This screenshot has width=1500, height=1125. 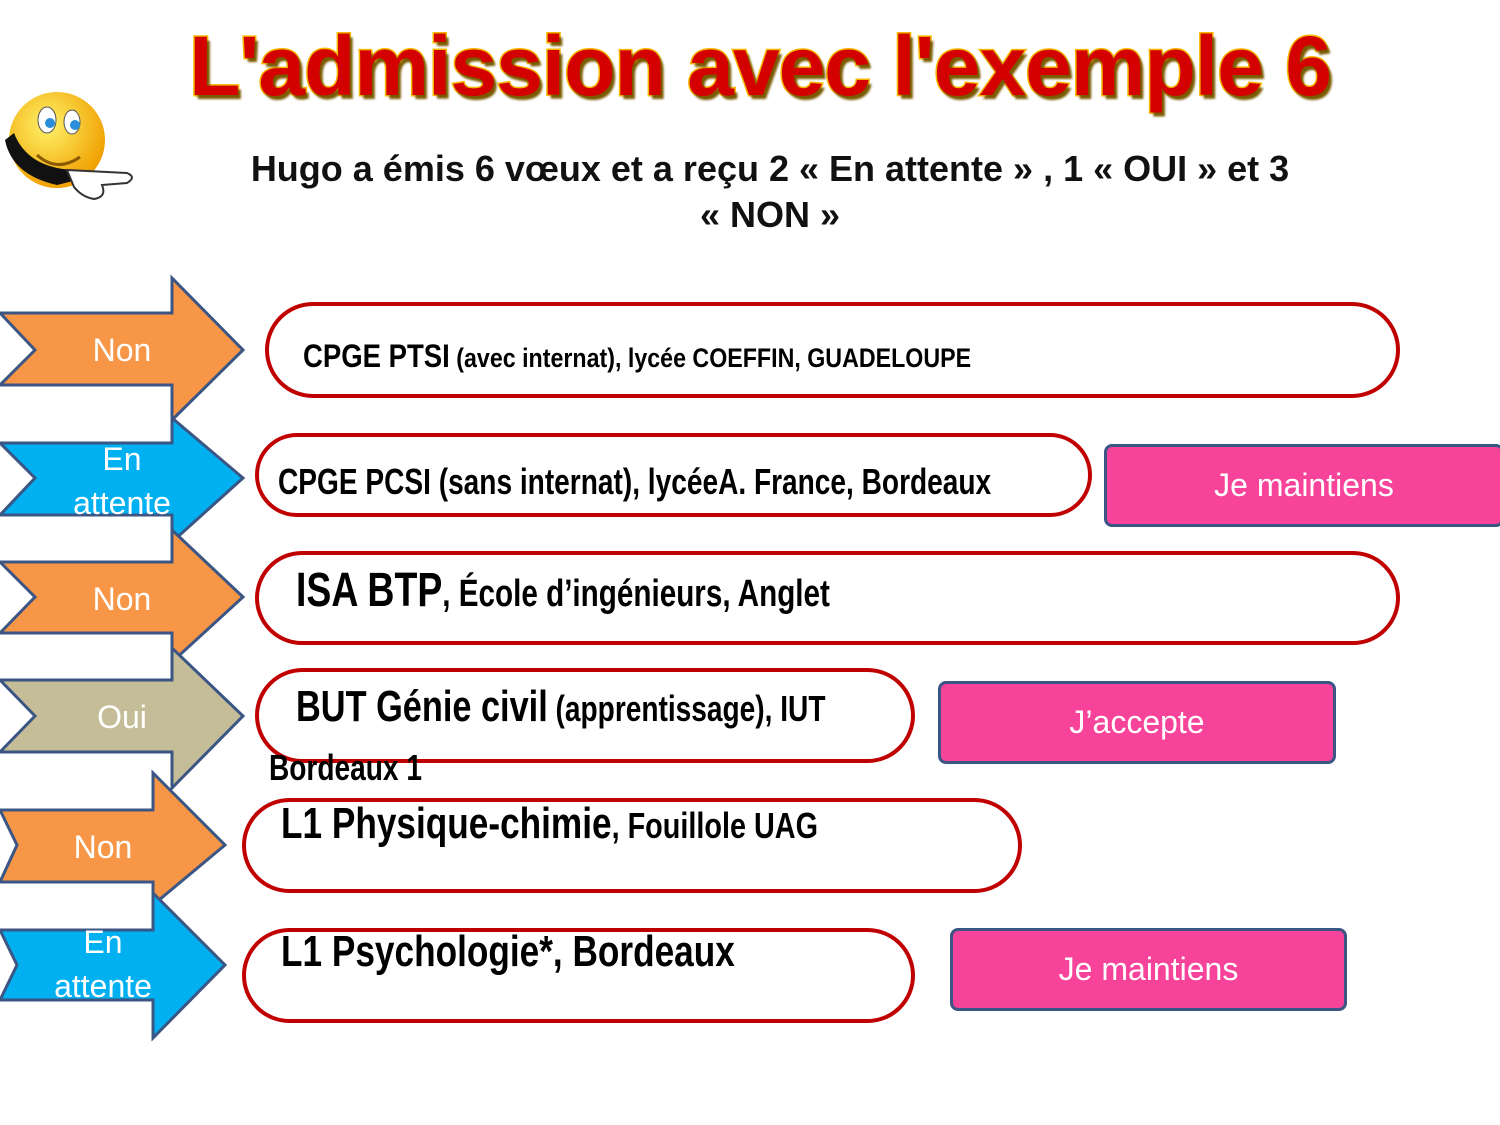 I want to click on subtitle-line-2: « NON », so click(x=770, y=214).